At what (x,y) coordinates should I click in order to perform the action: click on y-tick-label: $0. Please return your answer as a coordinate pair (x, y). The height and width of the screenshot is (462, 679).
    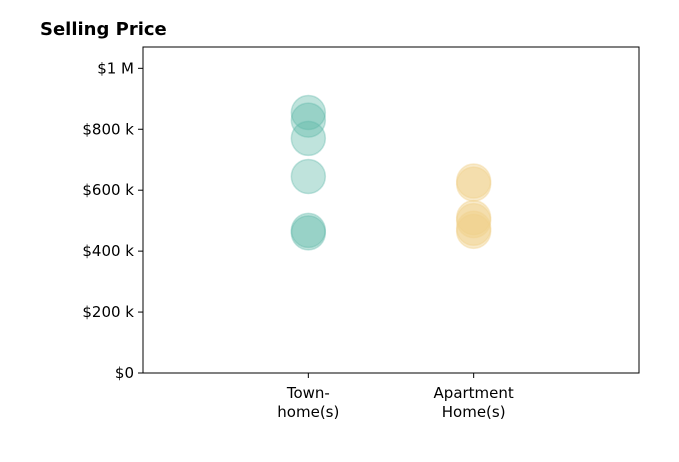
    Looking at the image, I should click on (124, 373).